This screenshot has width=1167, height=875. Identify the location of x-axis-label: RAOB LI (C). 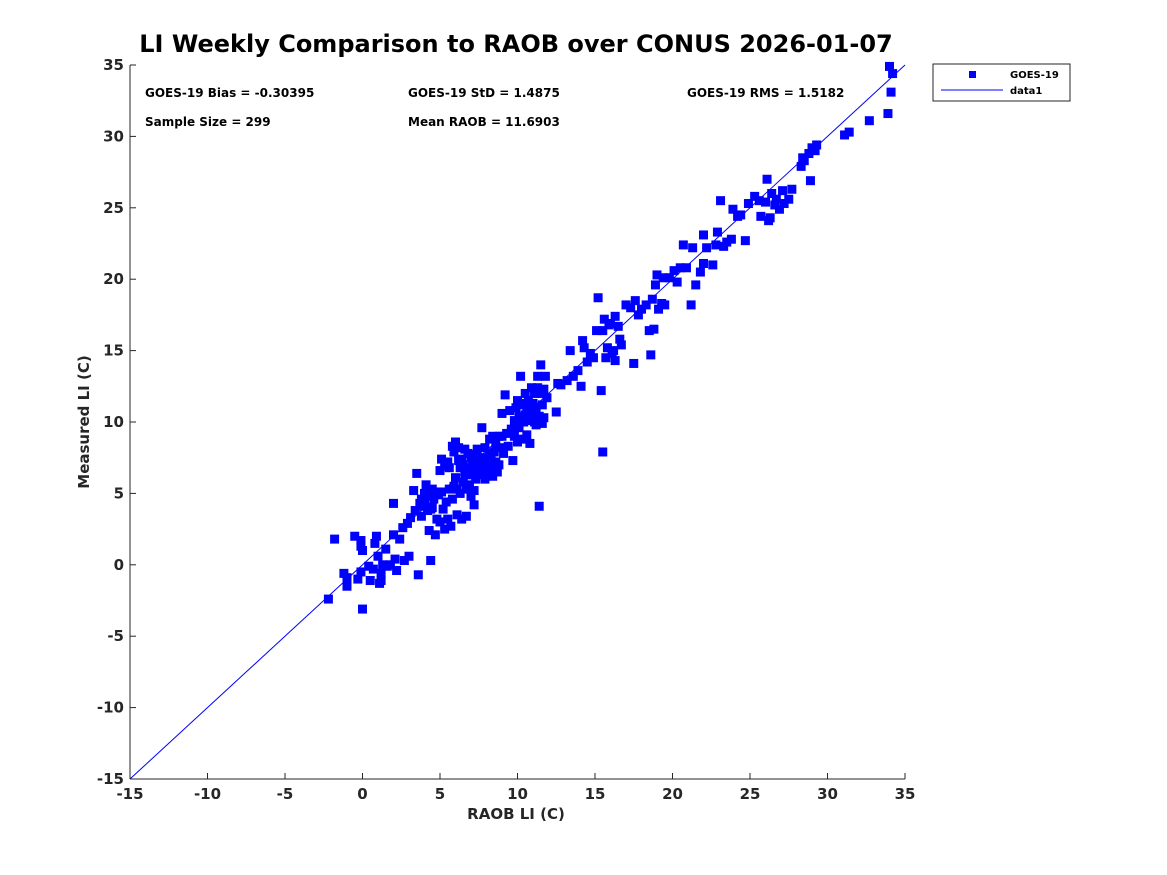
(516, 814).